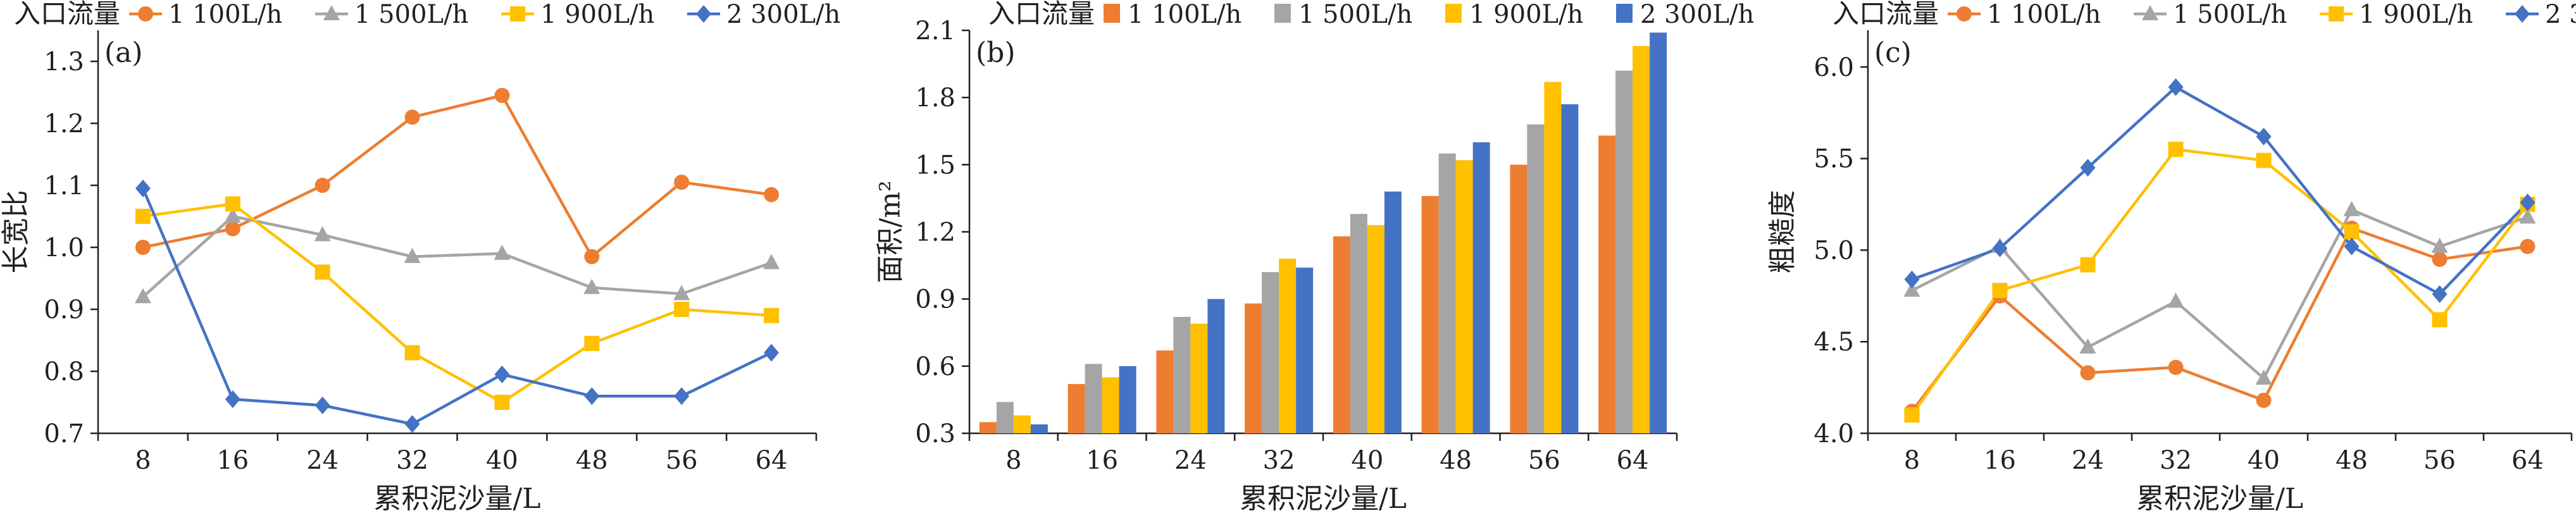  What do you see at coordinates (890, 232) in the screenshot?
I see `y-axis-label: 面积/m²` at bounding box center [890, 232].